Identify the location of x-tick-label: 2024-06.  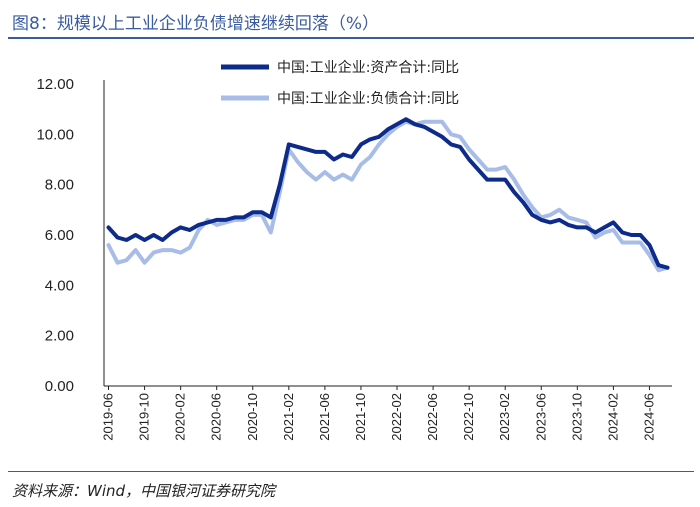
(648, 417).